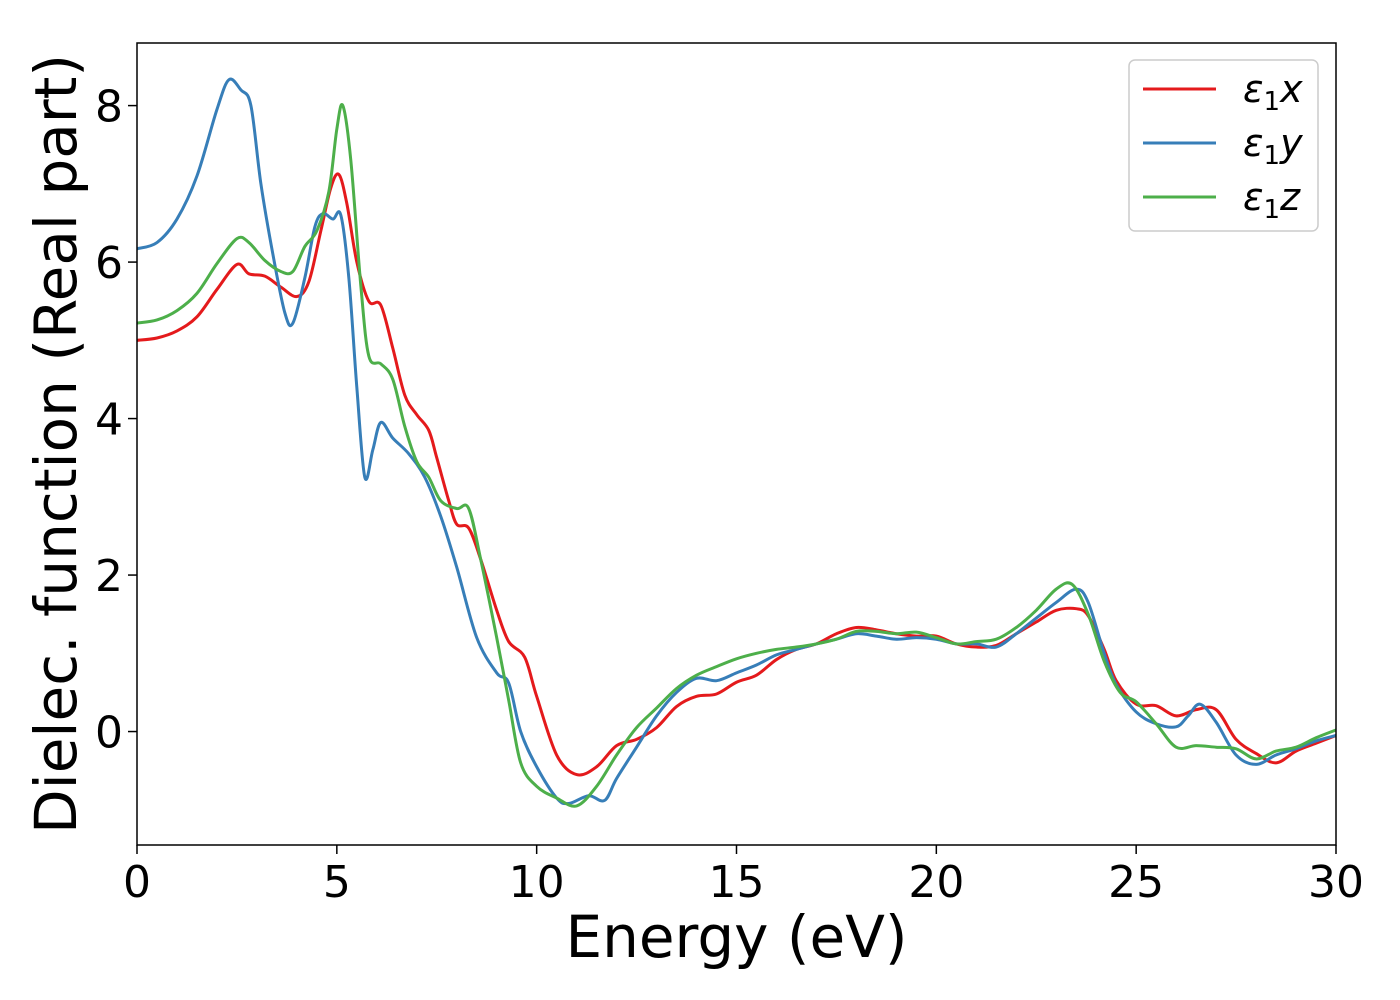  What do you see at coordinates (56, 444) in the screenshot?
I see `y-axis-title: Dielec. function (Real part)` at bounding box center [56, 444].